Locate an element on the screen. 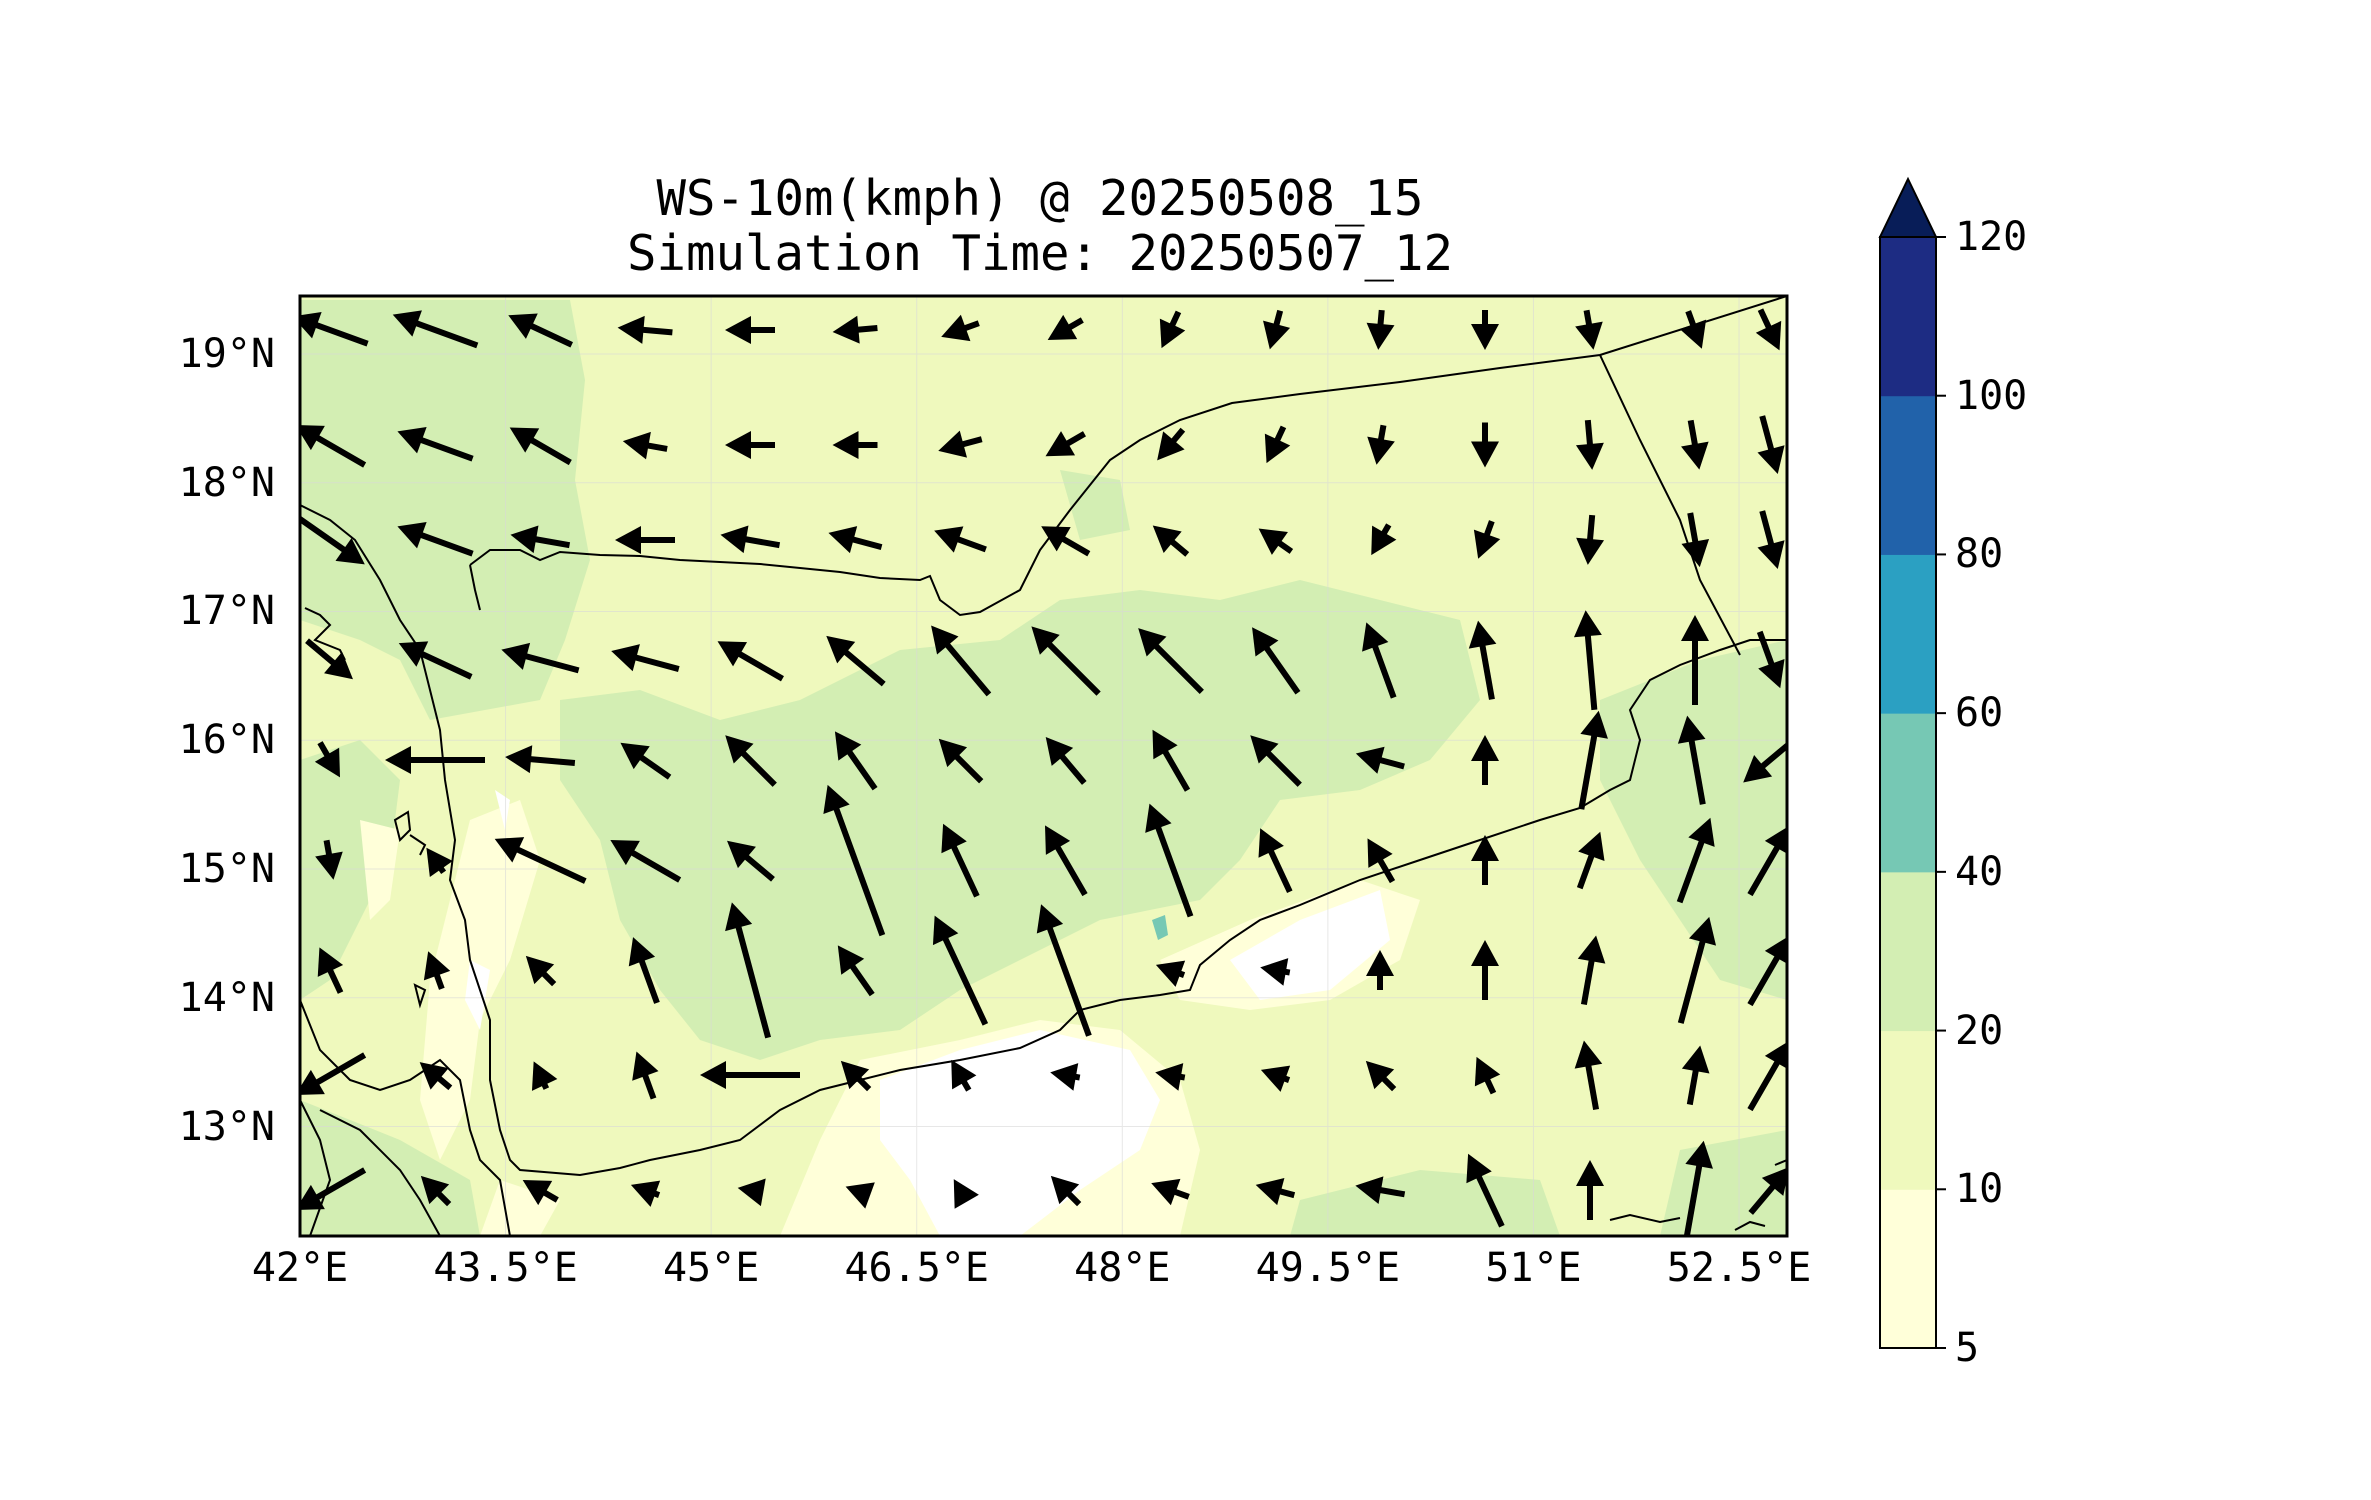  colorbar-tick-label: 5 is located at coordinates (1967, 1348).